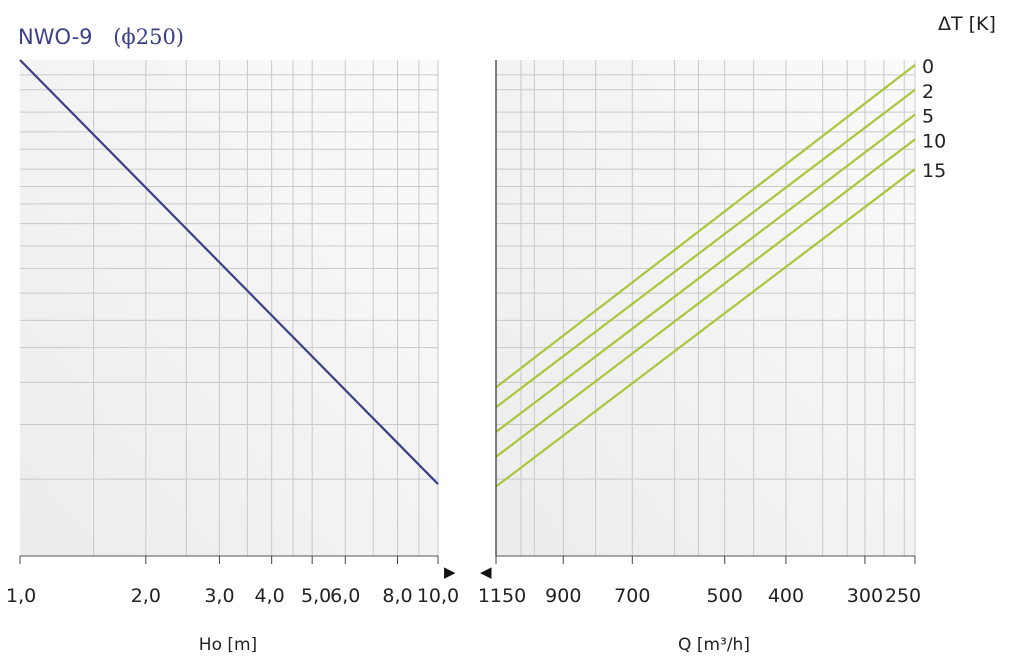 The image size is (1026, 658). What do you see at coordinates (714, 645) in the screenshot?
I see `right-x-axis-label: Q [m³/h]` at bounding box center [714, 645].